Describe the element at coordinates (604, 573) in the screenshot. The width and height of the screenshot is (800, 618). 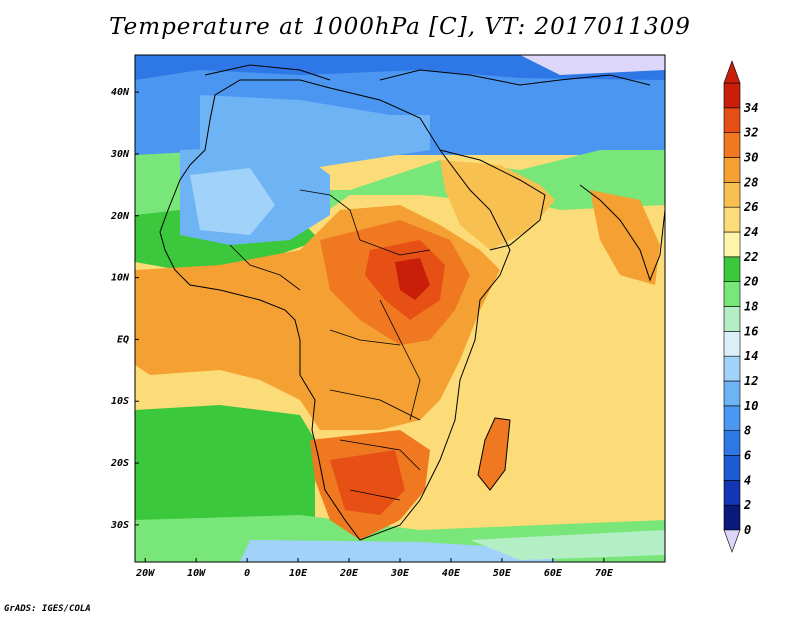
I see `lon-tick-label: 70E` at that location.